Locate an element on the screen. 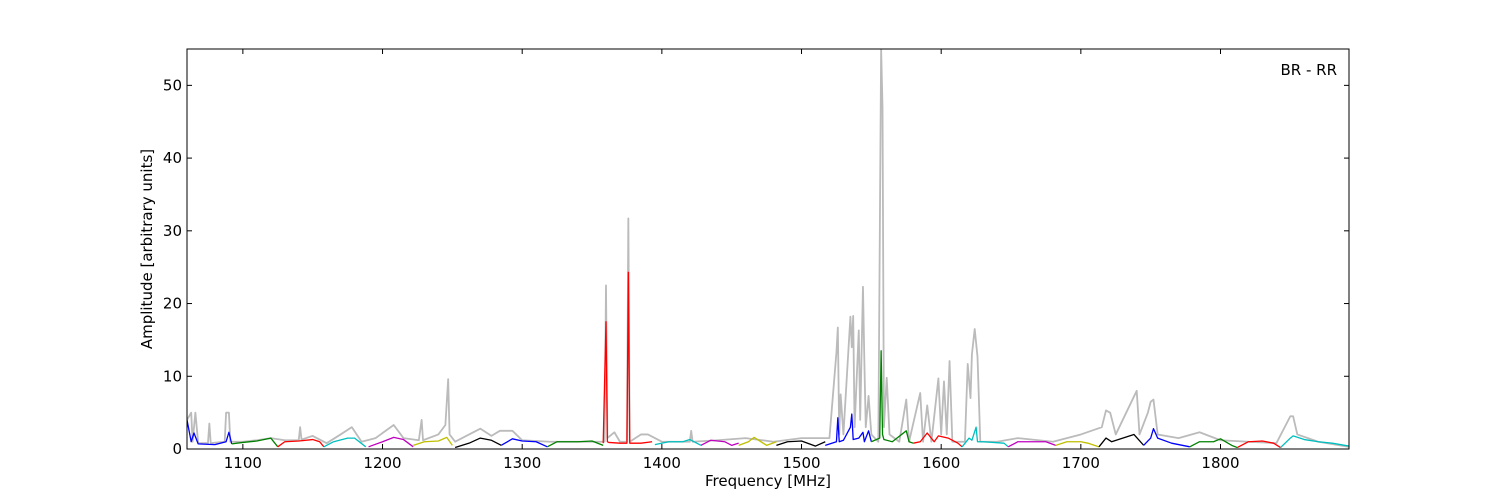 The image size is (1500, 500). x-tick-label: 1300 is located at coordinates (522, 463).